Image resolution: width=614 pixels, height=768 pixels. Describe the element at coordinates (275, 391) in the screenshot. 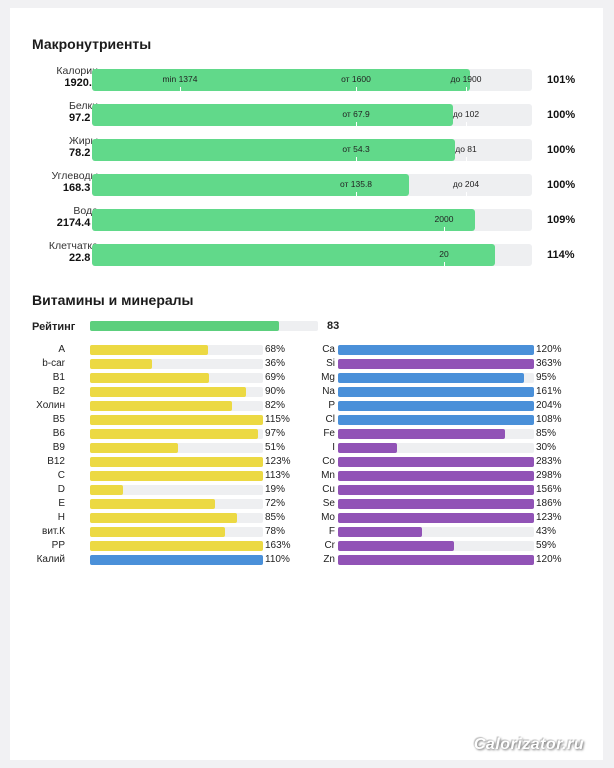

I see `vitamin-percent: 90%` at that location.